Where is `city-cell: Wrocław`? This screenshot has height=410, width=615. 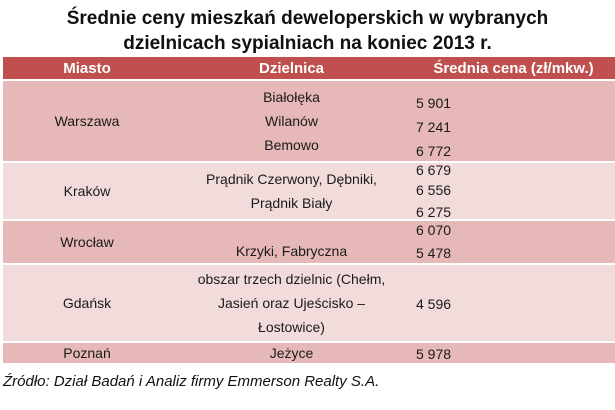 city-cell: Wrocław is located at coordinates (87, 242).